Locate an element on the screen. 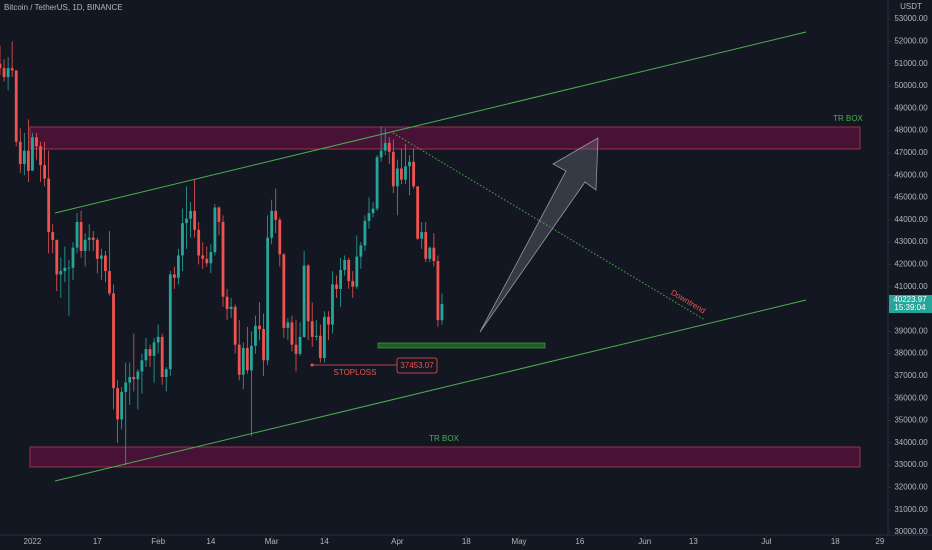  annotation: STOPLOSS is located at coordinates (355, 372).